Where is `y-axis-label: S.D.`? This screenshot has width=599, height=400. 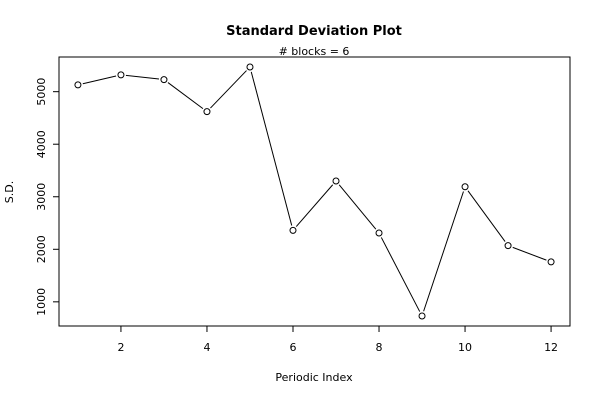
y-axis-label: S.D. is located at coordinates (9, 192).